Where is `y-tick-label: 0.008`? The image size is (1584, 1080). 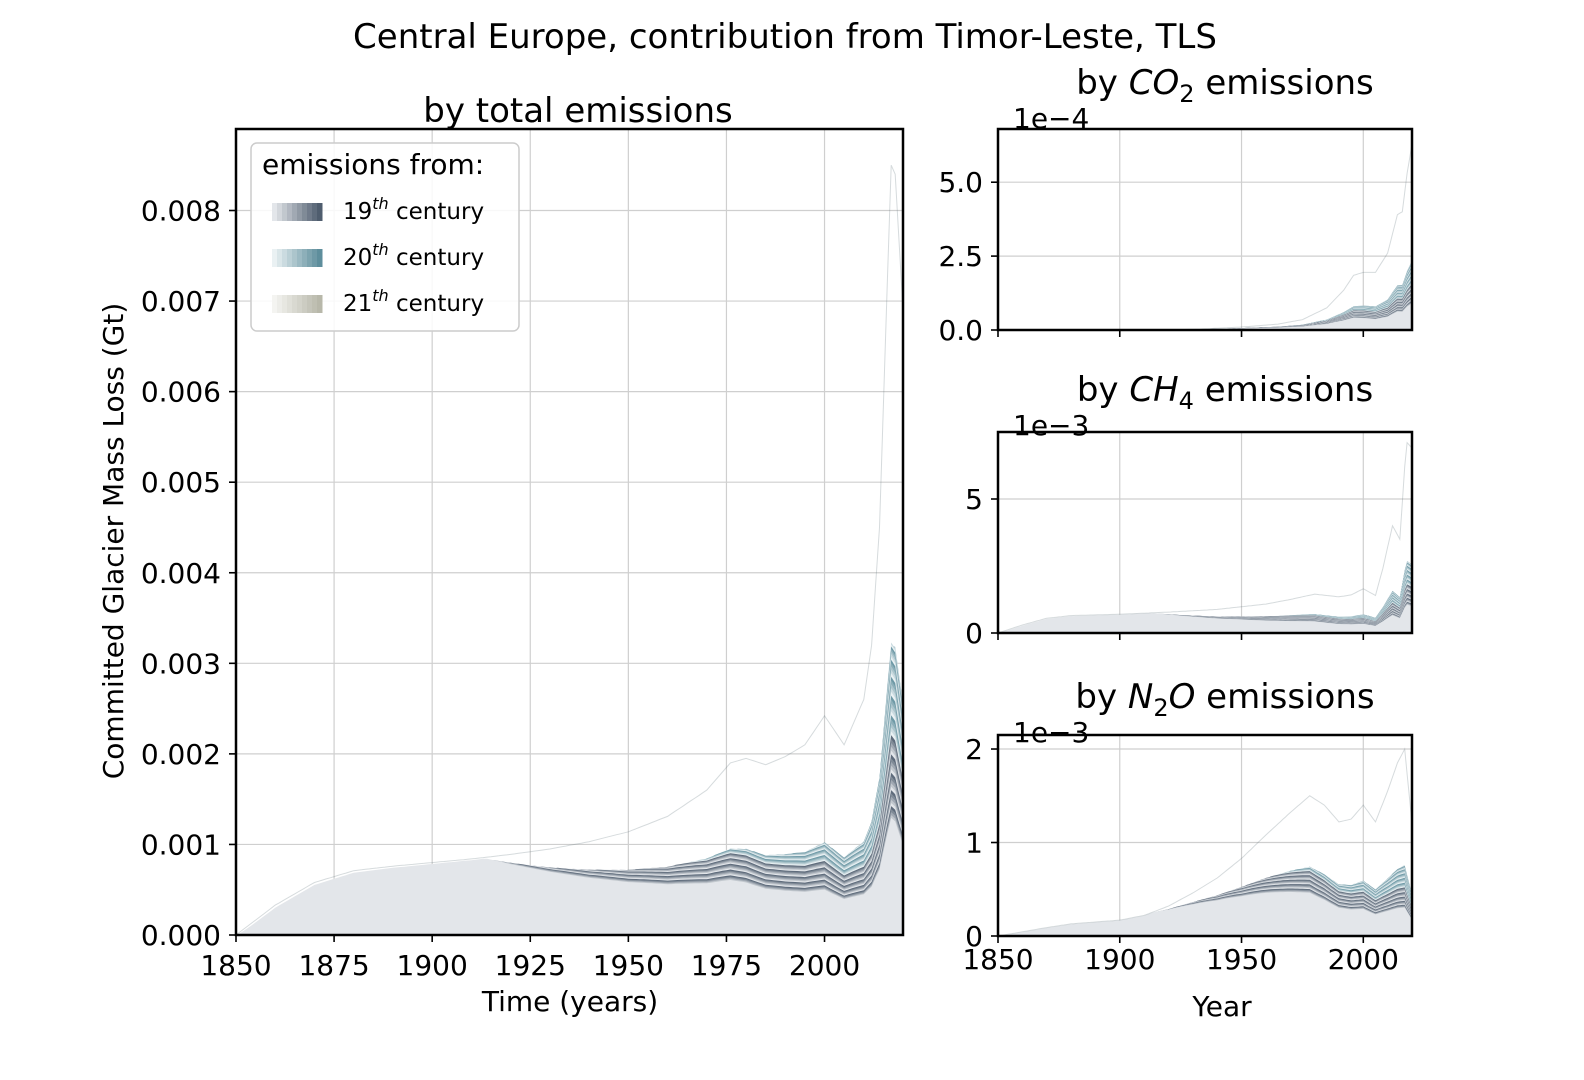
y-tick-label: 0.008 is located at coordinates (181, 211).